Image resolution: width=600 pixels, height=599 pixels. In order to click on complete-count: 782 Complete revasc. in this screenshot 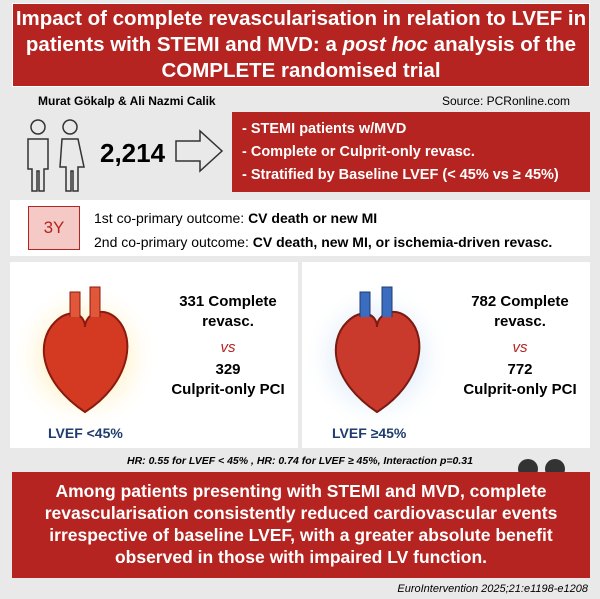, I will do `click(520, 311)`.